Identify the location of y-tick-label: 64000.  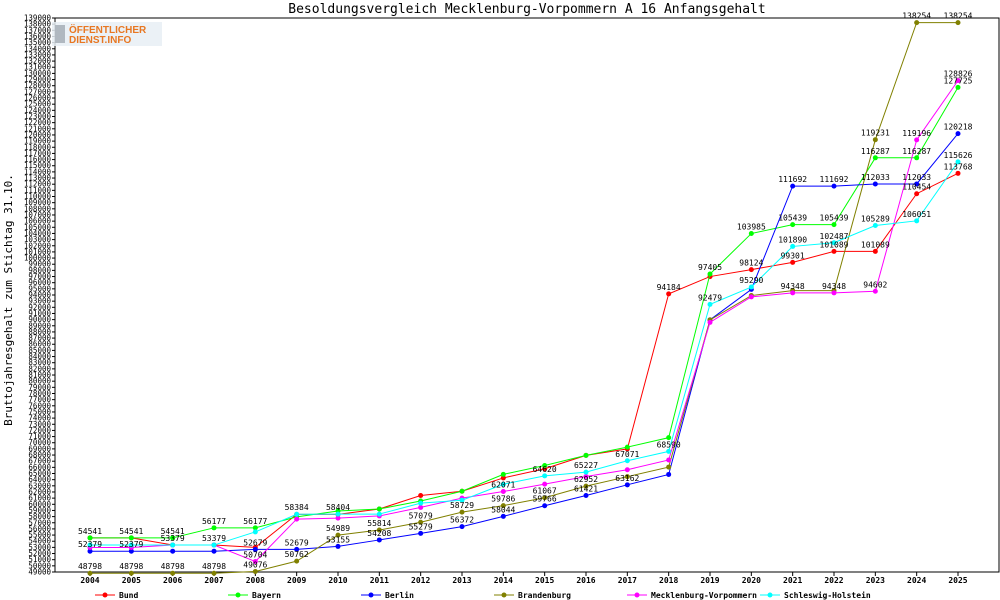
(39, 479).